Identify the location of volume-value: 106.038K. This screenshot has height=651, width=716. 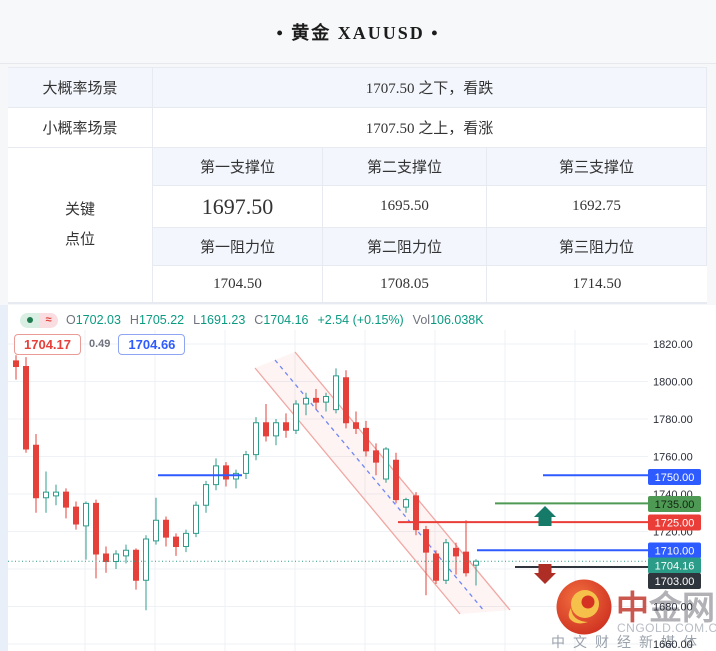
(457, 320).